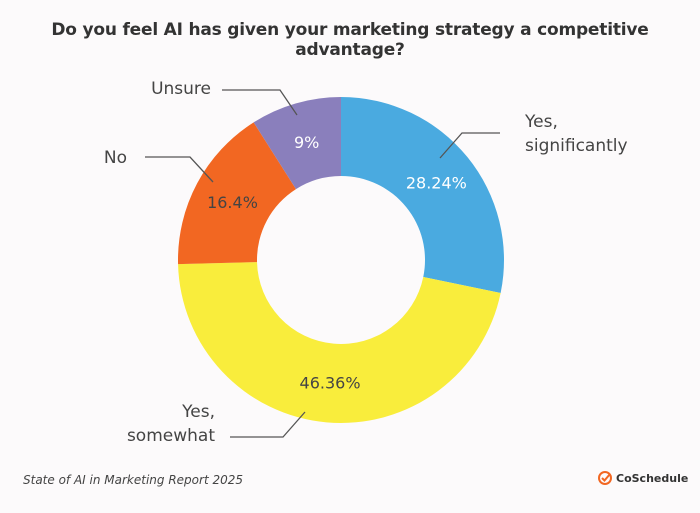  I want to click on brand-logo: CoSchedule, so click(643, 478).